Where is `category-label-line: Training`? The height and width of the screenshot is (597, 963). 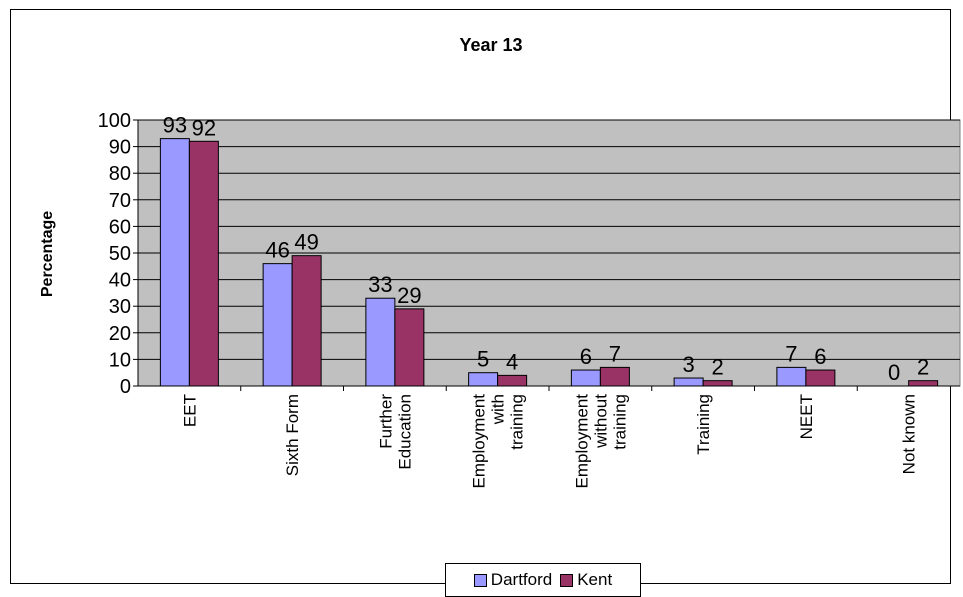 category-label-line: Training is located at coordinates (703, 424).